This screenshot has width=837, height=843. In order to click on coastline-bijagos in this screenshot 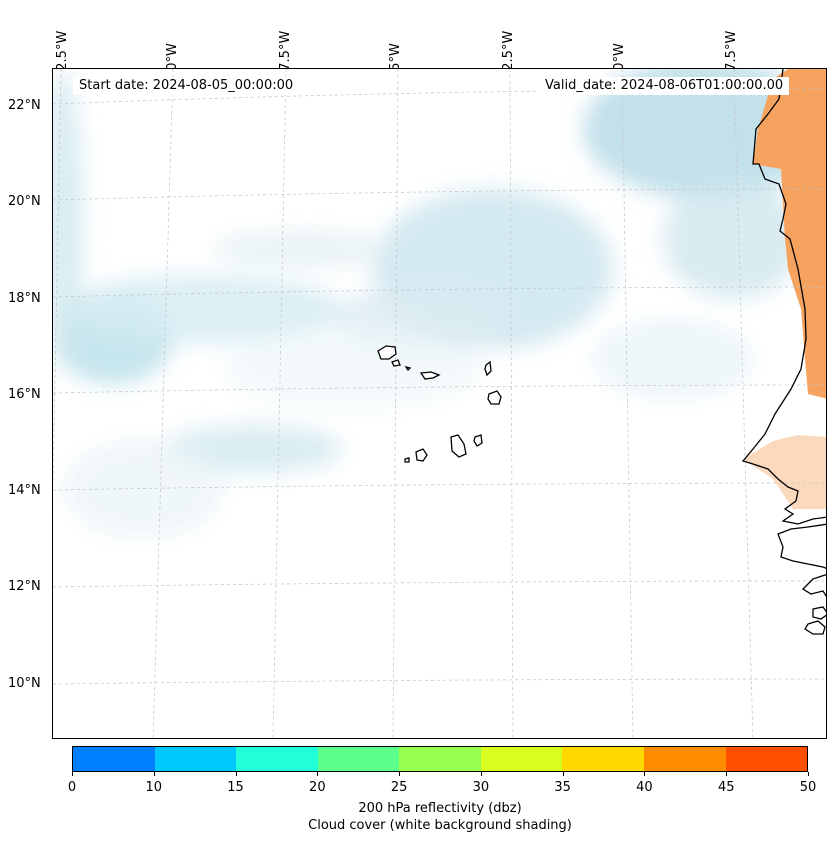, I will do `click(819, 613)`.